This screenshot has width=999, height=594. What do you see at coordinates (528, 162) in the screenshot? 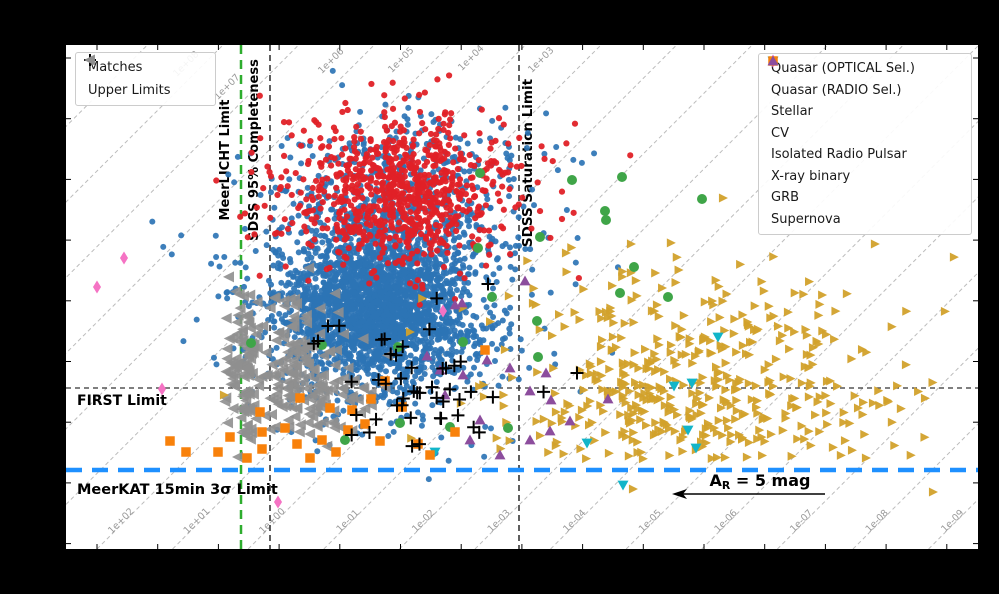
I see `ref-line-label-sdss-saturation: SDSS Saturation Limit` at bounding box center [528, 162].